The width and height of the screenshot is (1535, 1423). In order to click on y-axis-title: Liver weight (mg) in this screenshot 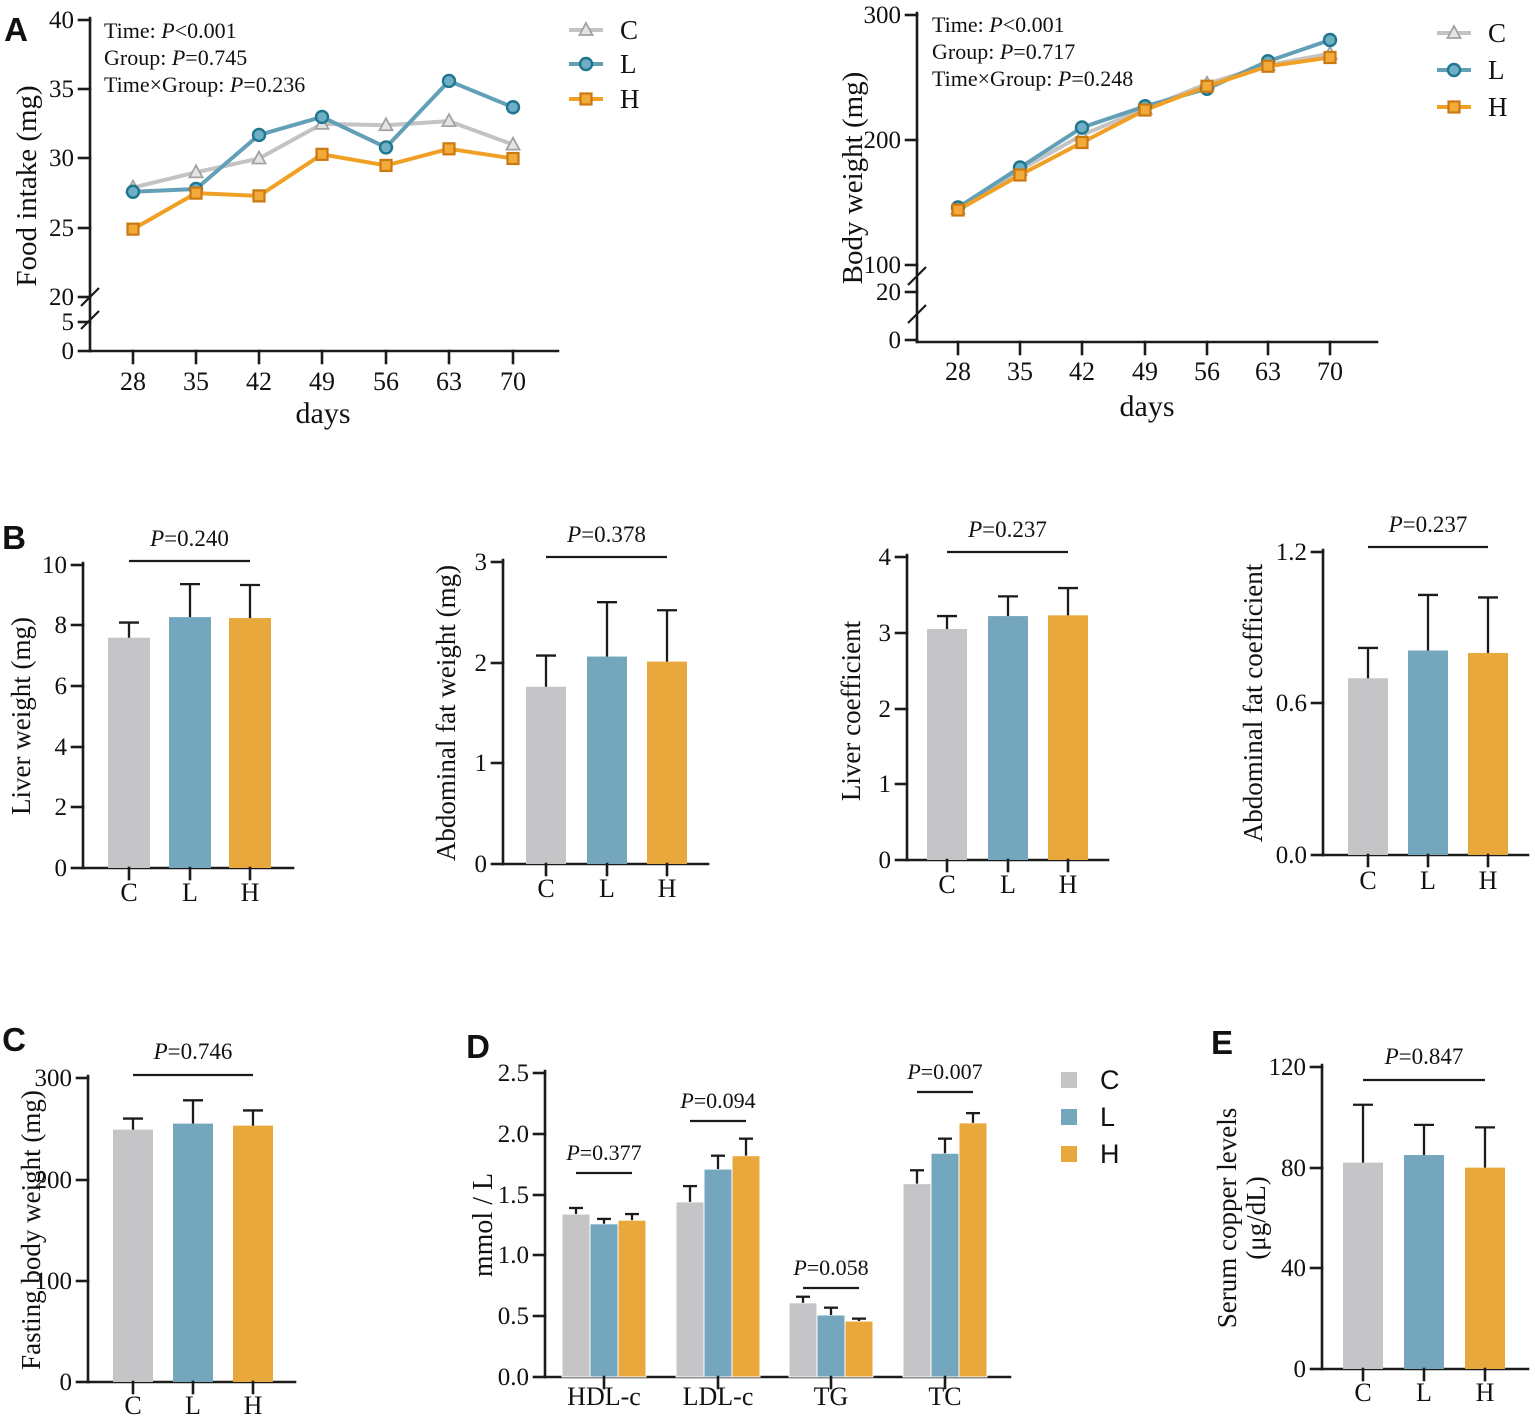, I will do `click(21, 716)`.